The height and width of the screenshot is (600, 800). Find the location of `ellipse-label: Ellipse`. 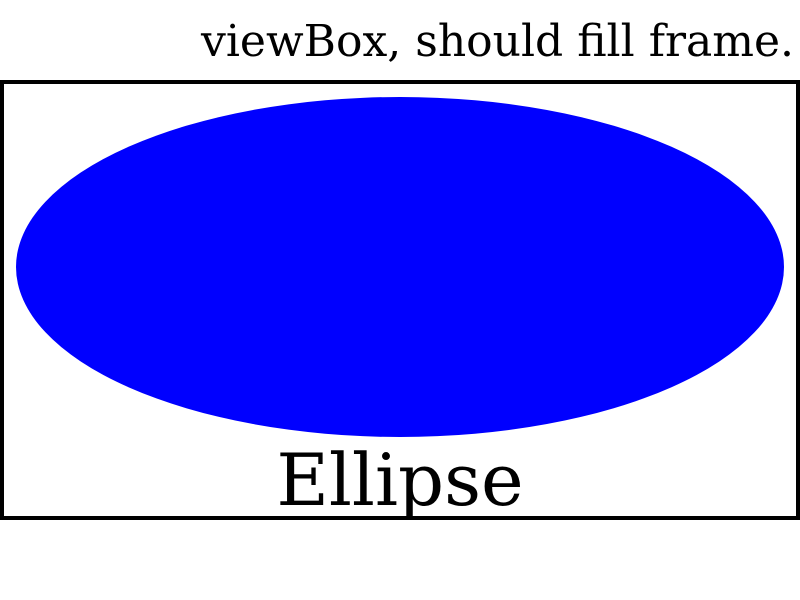

ellipse-label: Ellipse is located at coordinates (399, 479).